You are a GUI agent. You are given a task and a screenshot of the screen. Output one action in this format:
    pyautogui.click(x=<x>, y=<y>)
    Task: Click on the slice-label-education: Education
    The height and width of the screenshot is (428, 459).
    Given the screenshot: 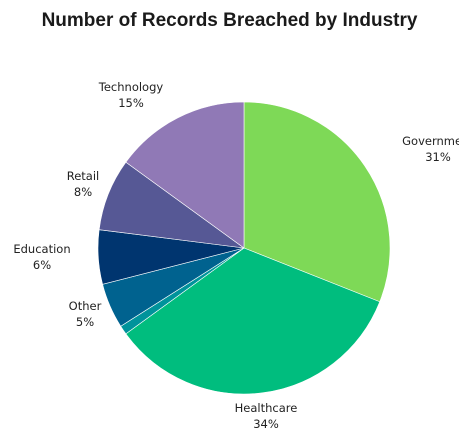 What is the action you would take?
    pyautogui.click(x=41, y=249)
    